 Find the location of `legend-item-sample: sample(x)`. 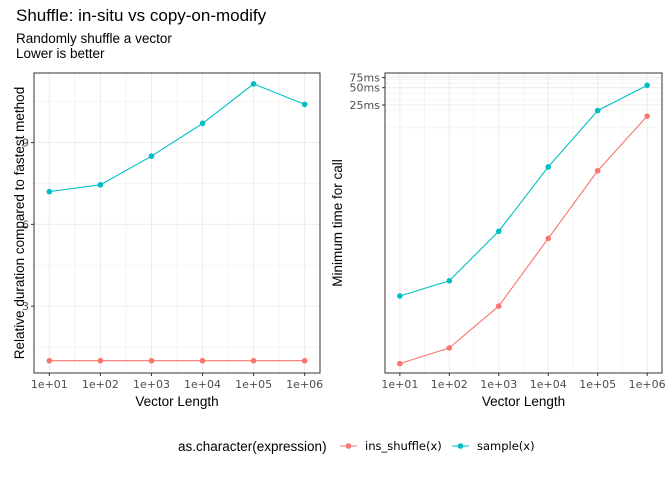

legend-item-sample: sample(x) is located at coordinates (493, 446).